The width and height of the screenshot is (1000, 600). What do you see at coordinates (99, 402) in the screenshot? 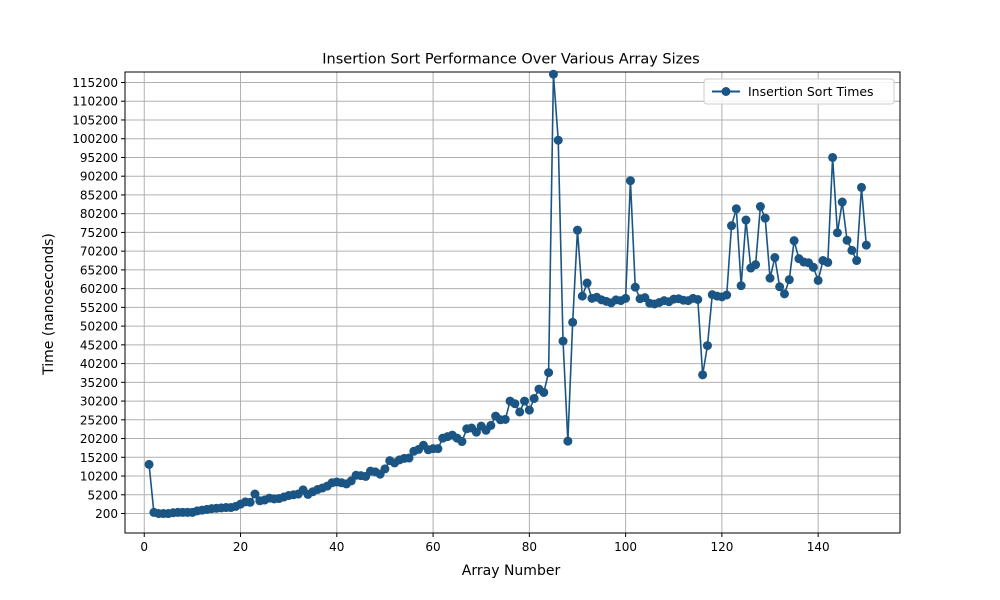
I see `y-tick-label: 30200` at bounding box center [99, 402].